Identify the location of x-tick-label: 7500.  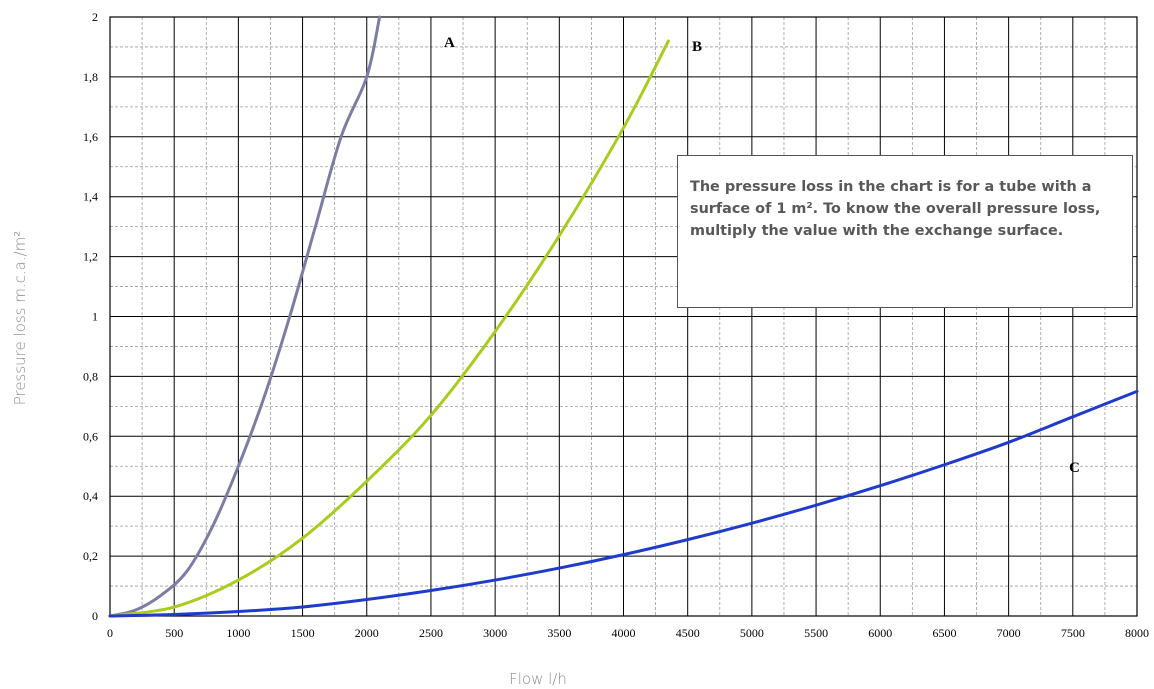
(1073, 633).